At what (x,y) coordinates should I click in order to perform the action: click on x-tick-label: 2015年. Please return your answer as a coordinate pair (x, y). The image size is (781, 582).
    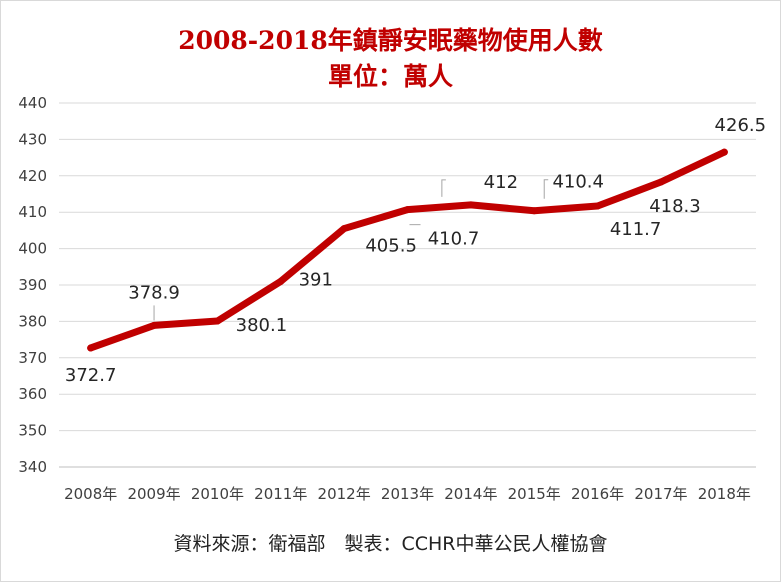
    Looking at the image, I should click on (534, 494).